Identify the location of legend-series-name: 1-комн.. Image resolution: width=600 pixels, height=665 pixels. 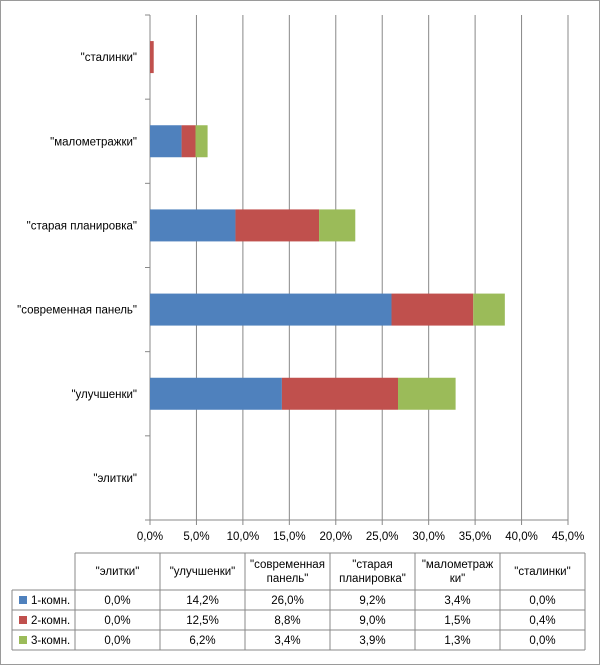
(50, 601).